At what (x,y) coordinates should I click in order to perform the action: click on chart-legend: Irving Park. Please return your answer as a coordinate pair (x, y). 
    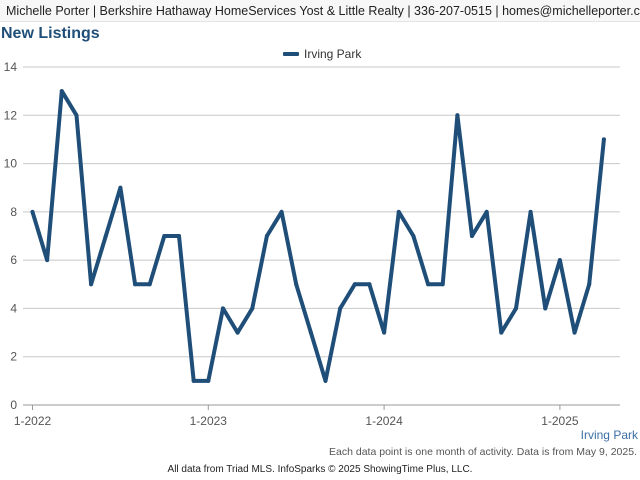
    Looking at the image, I should click on (322, 54).